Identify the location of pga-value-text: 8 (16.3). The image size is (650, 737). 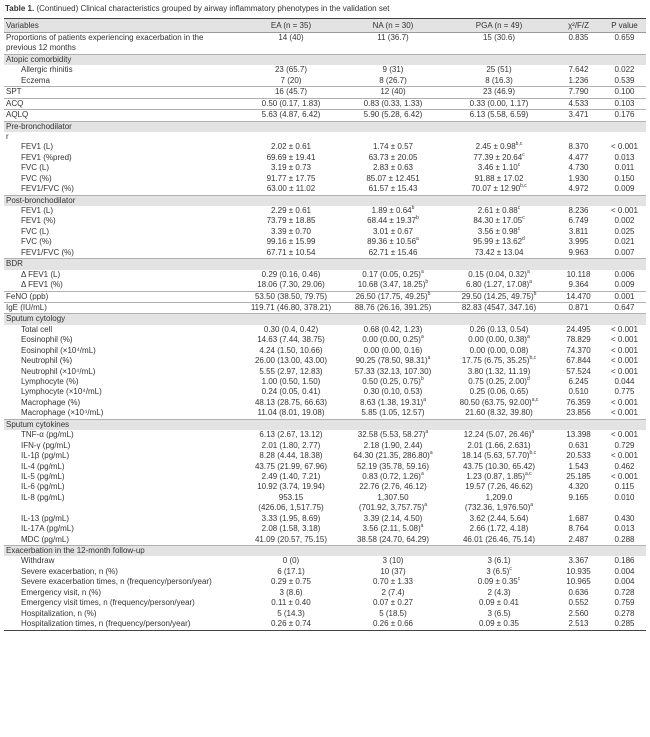
(499, 80).